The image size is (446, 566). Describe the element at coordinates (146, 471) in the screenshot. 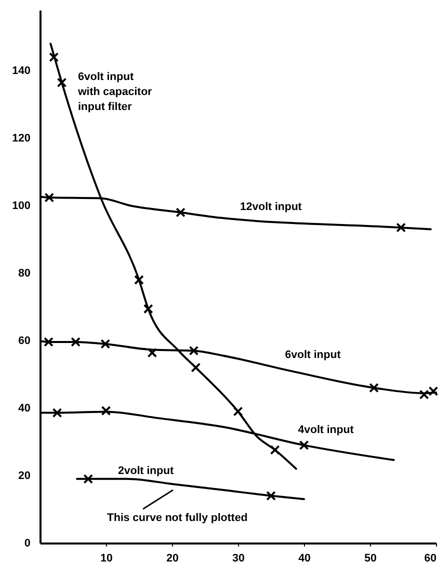

I see `series-label: 2volt input` at that location.